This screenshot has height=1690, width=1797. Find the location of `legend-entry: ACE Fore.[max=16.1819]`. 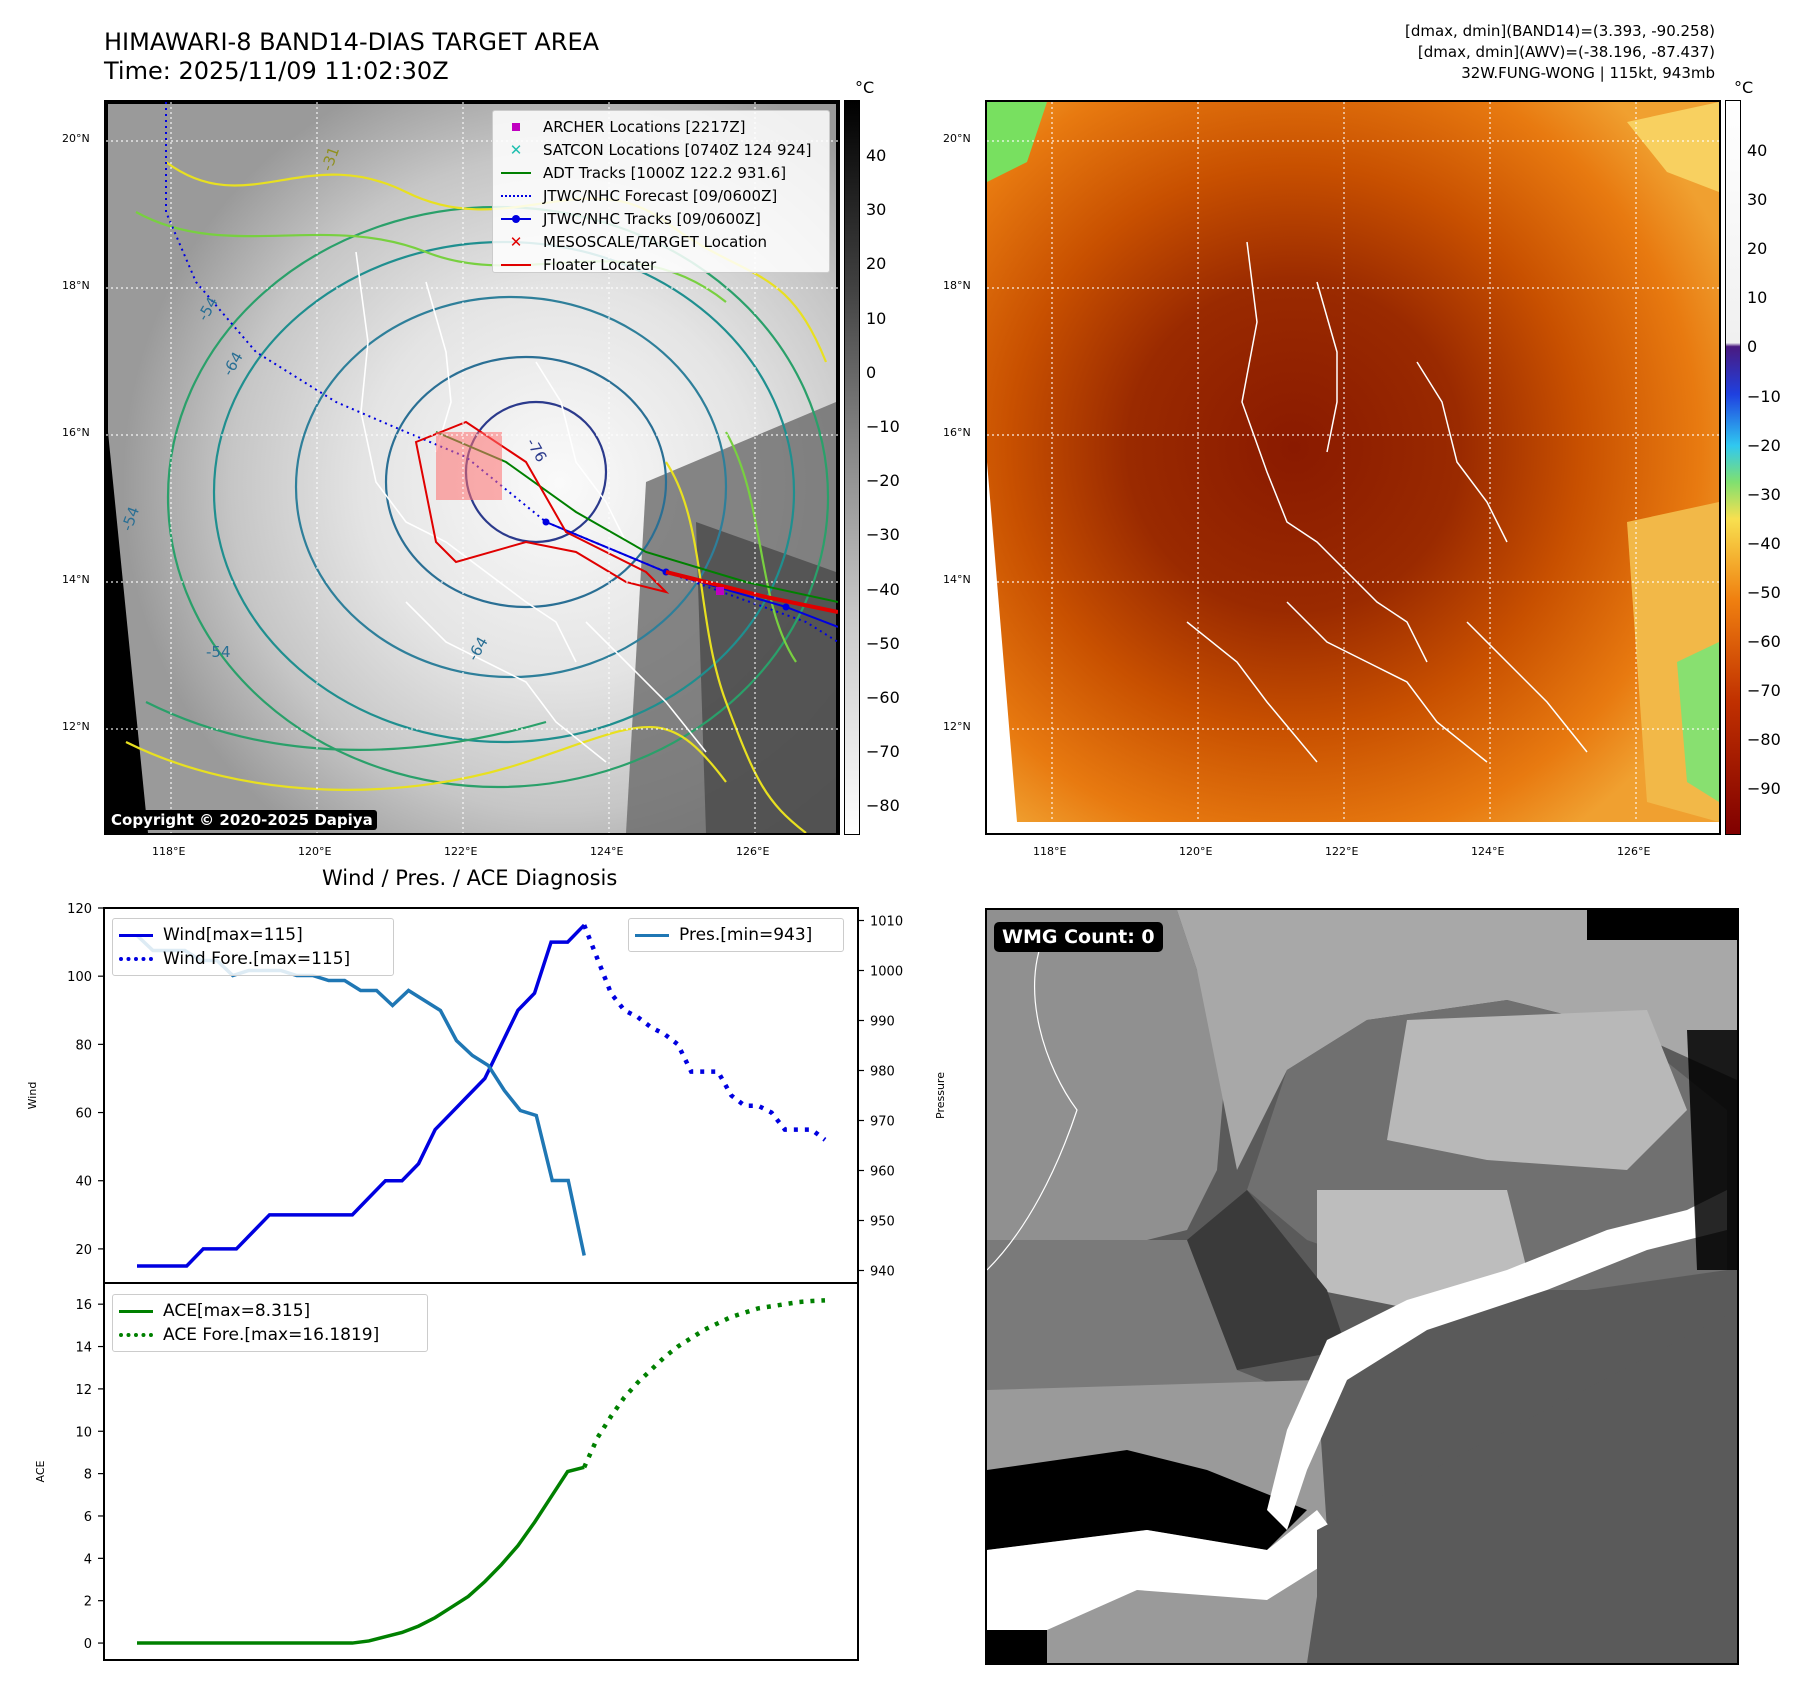

legend-entry: ACE Fore.[max=16.1819] is located at coordinates (270, 1335).